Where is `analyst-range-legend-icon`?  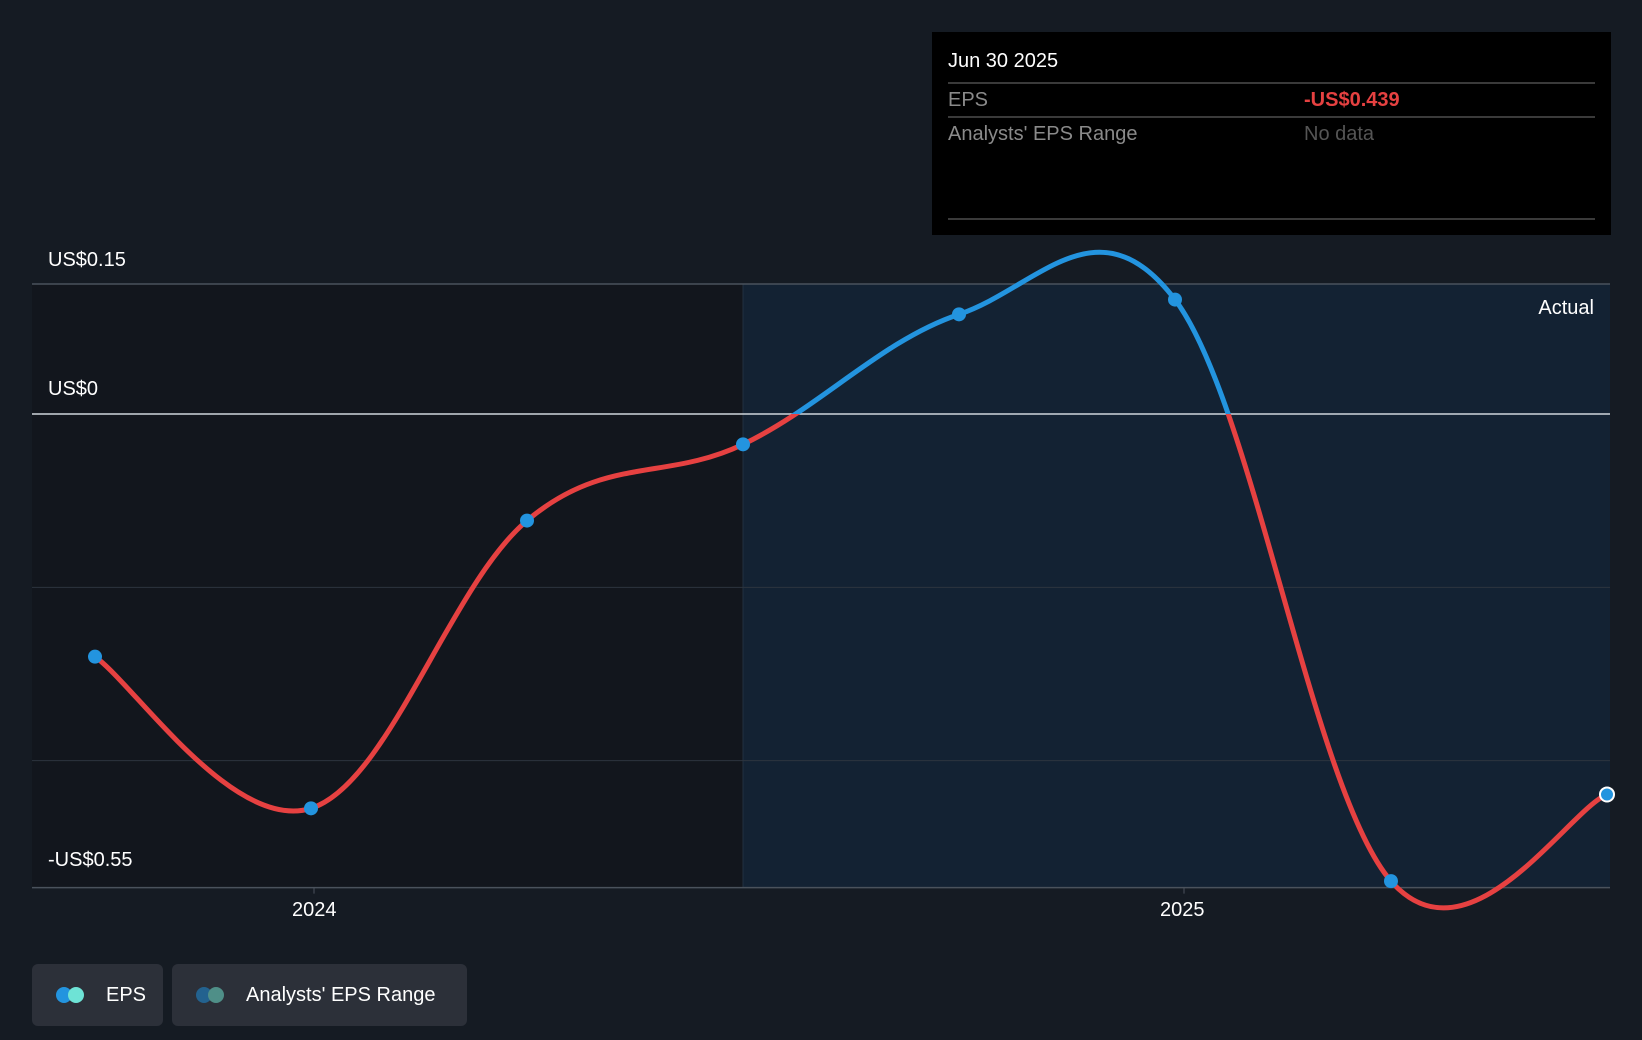
analyst-range-legend-icon is located at coordinates (211, 995).